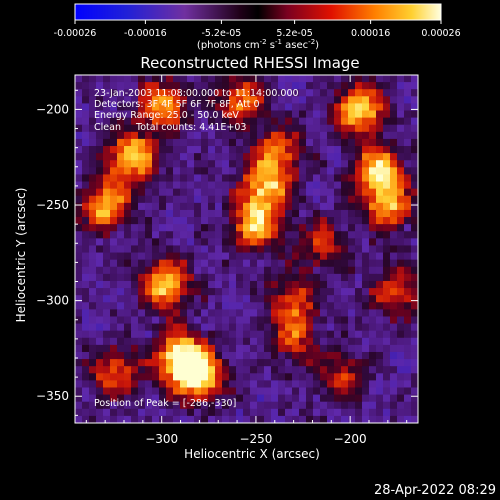 The height and width of the screenshot is (500, 500). I want to click on chart-title: Reconstructed RHESSI Image, so click(249, 63).